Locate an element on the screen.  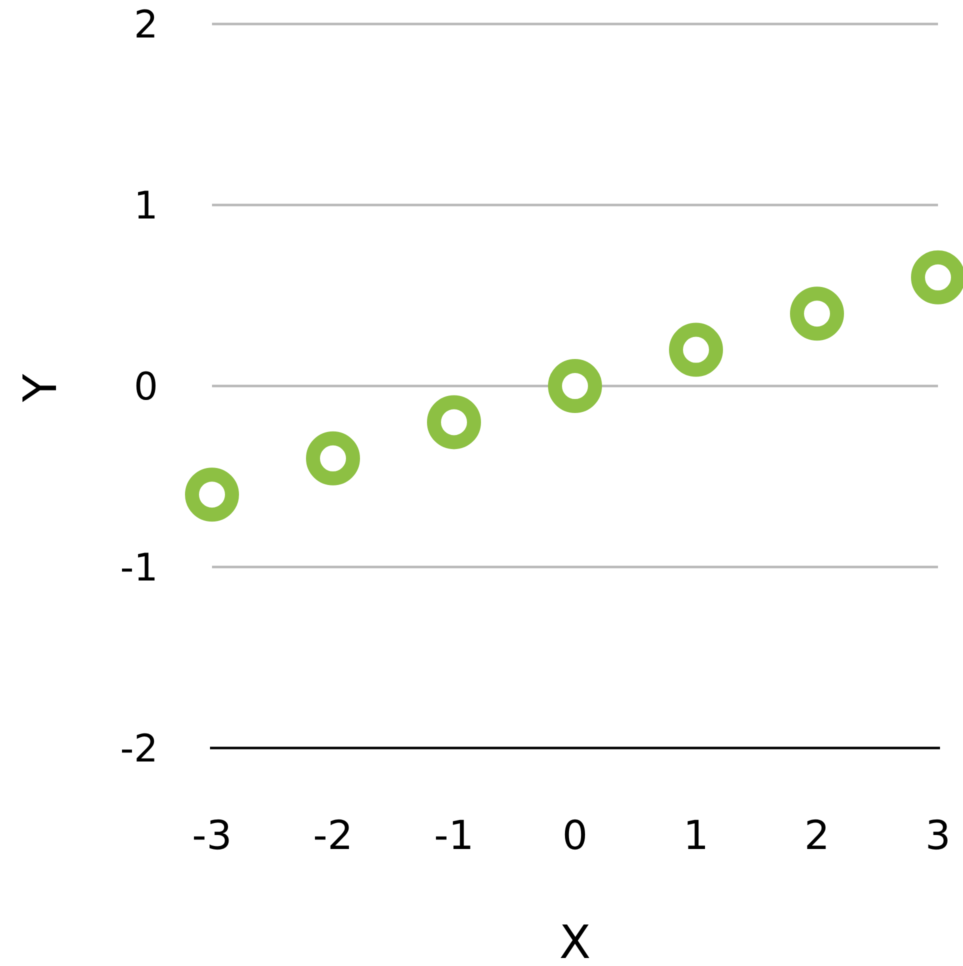
x-tick-label: 2 is located at coordinates (817, 836).